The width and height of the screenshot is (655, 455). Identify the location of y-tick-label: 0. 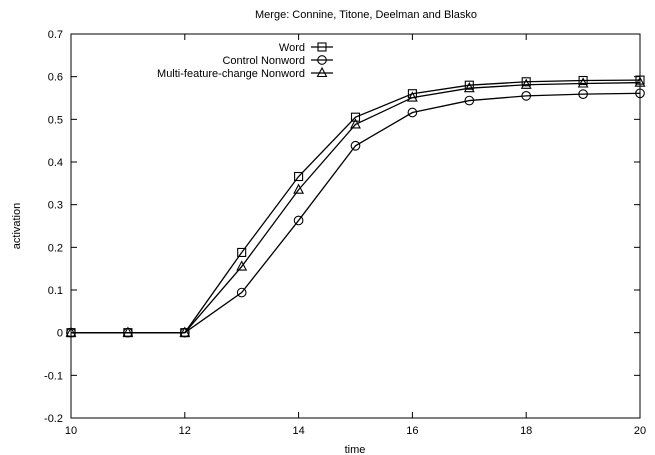
(60, 334).